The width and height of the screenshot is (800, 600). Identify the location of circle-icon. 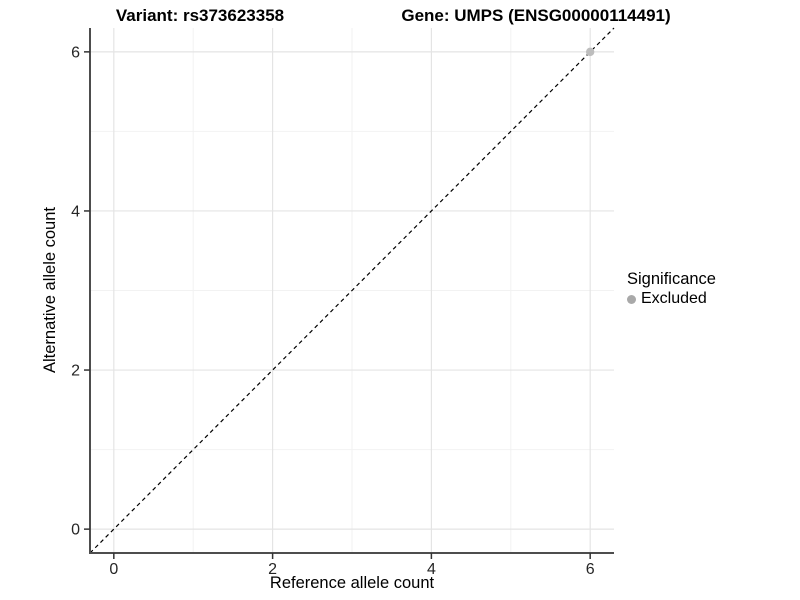
(631, 299).